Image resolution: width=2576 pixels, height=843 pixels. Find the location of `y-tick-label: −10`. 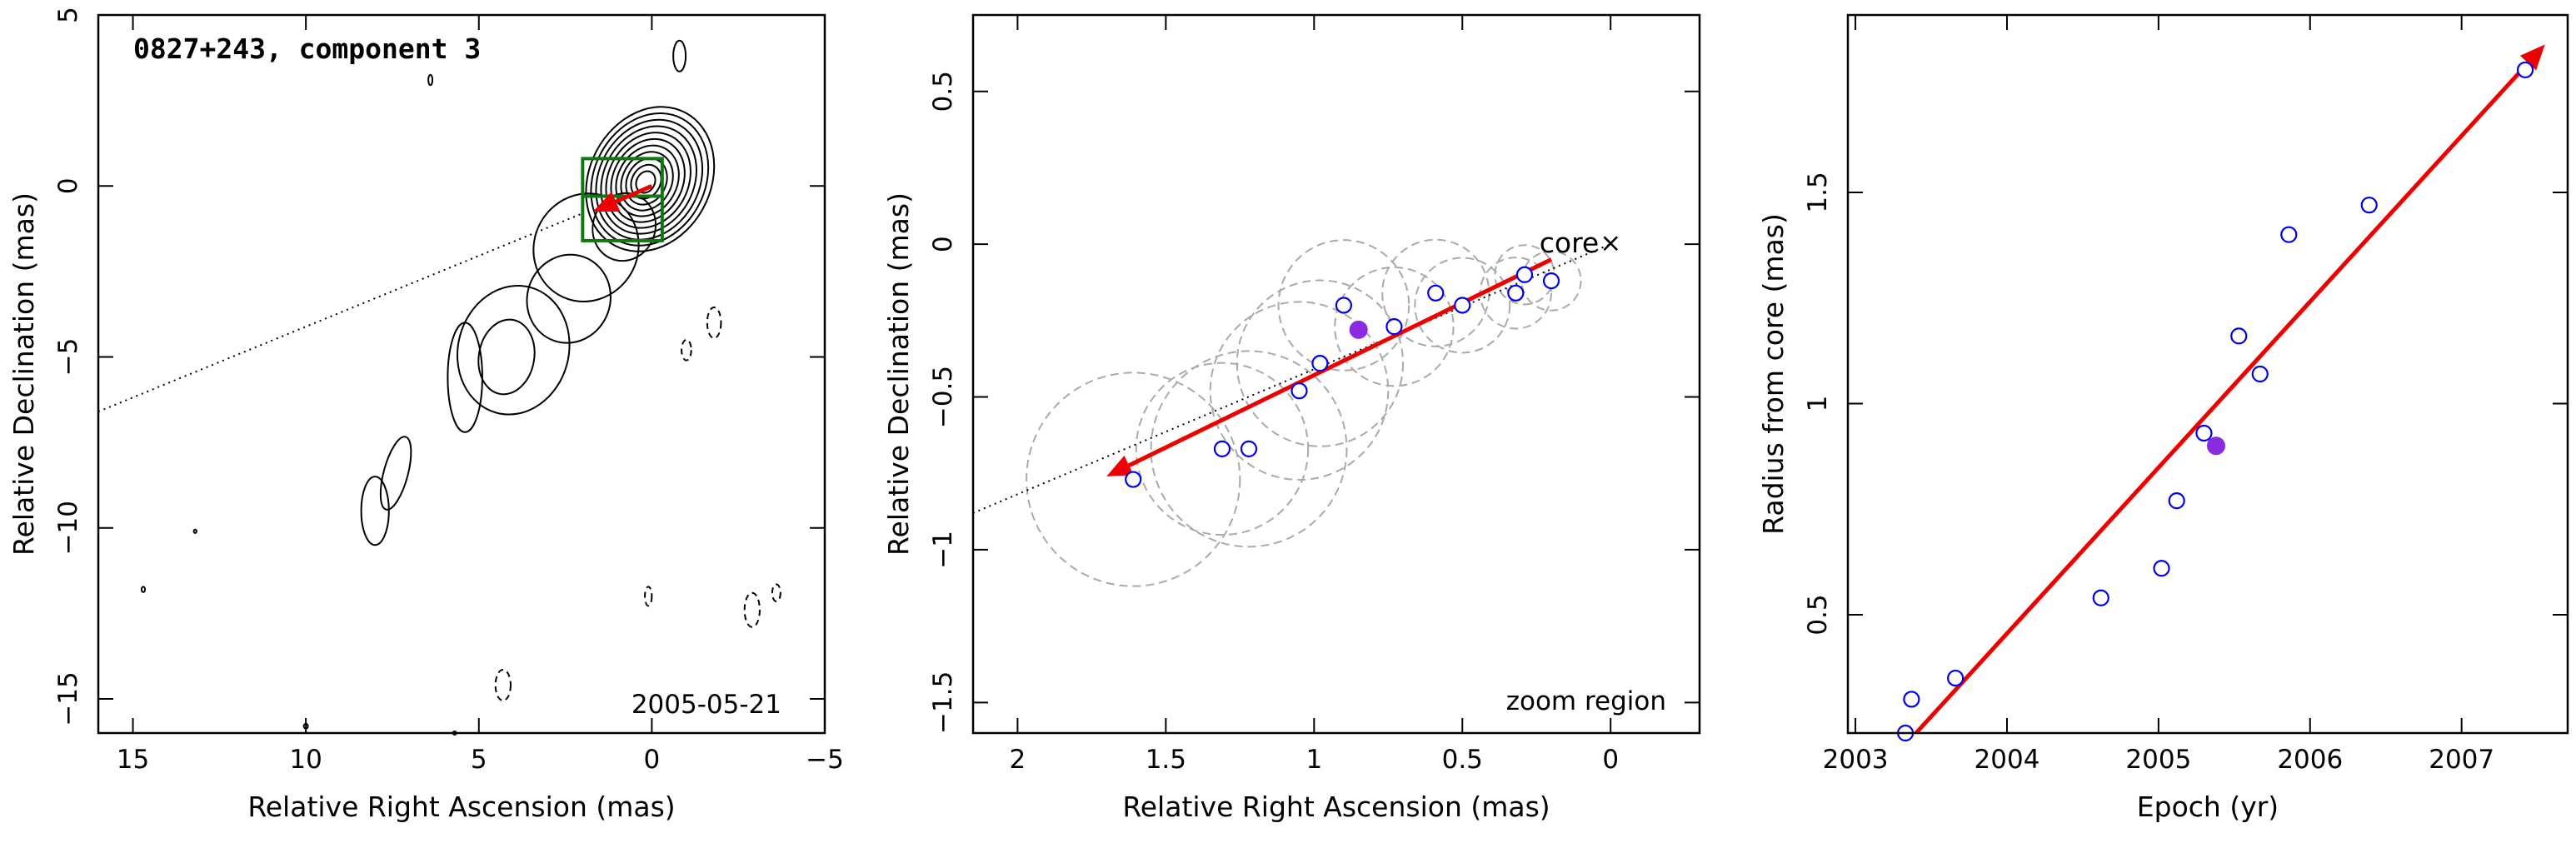

y-tick-label: −10 is located at coordinates (68, 528).